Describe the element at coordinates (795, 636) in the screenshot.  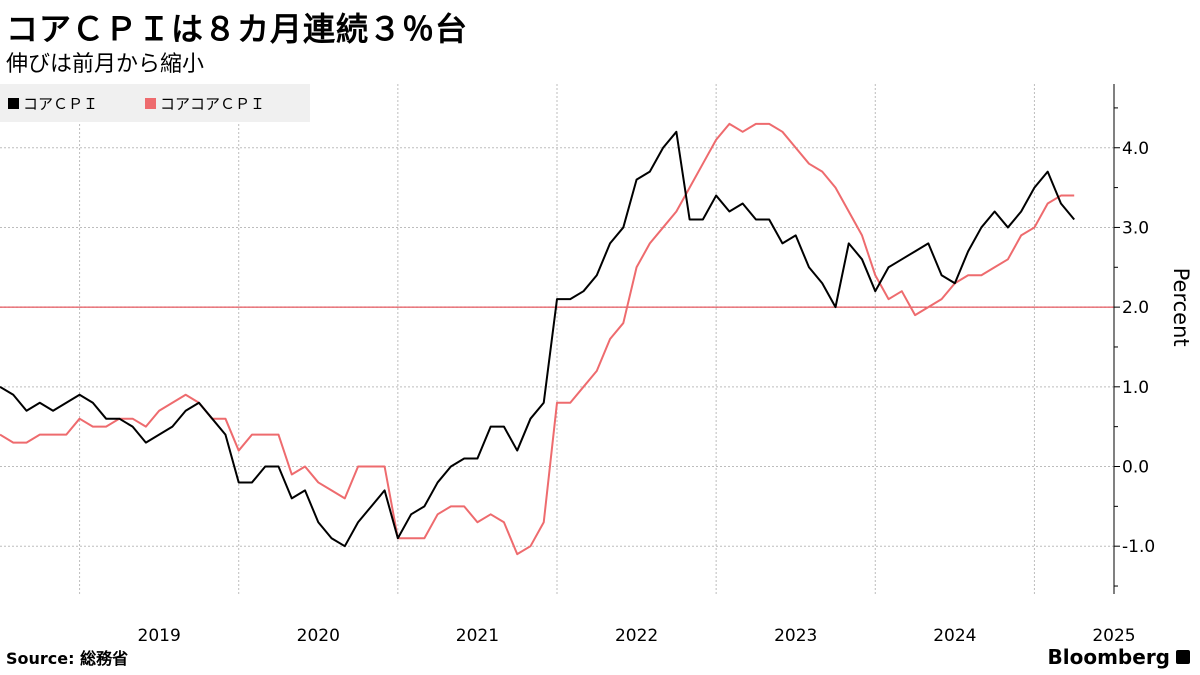
I see `x-tick-label: 2023` at that location.